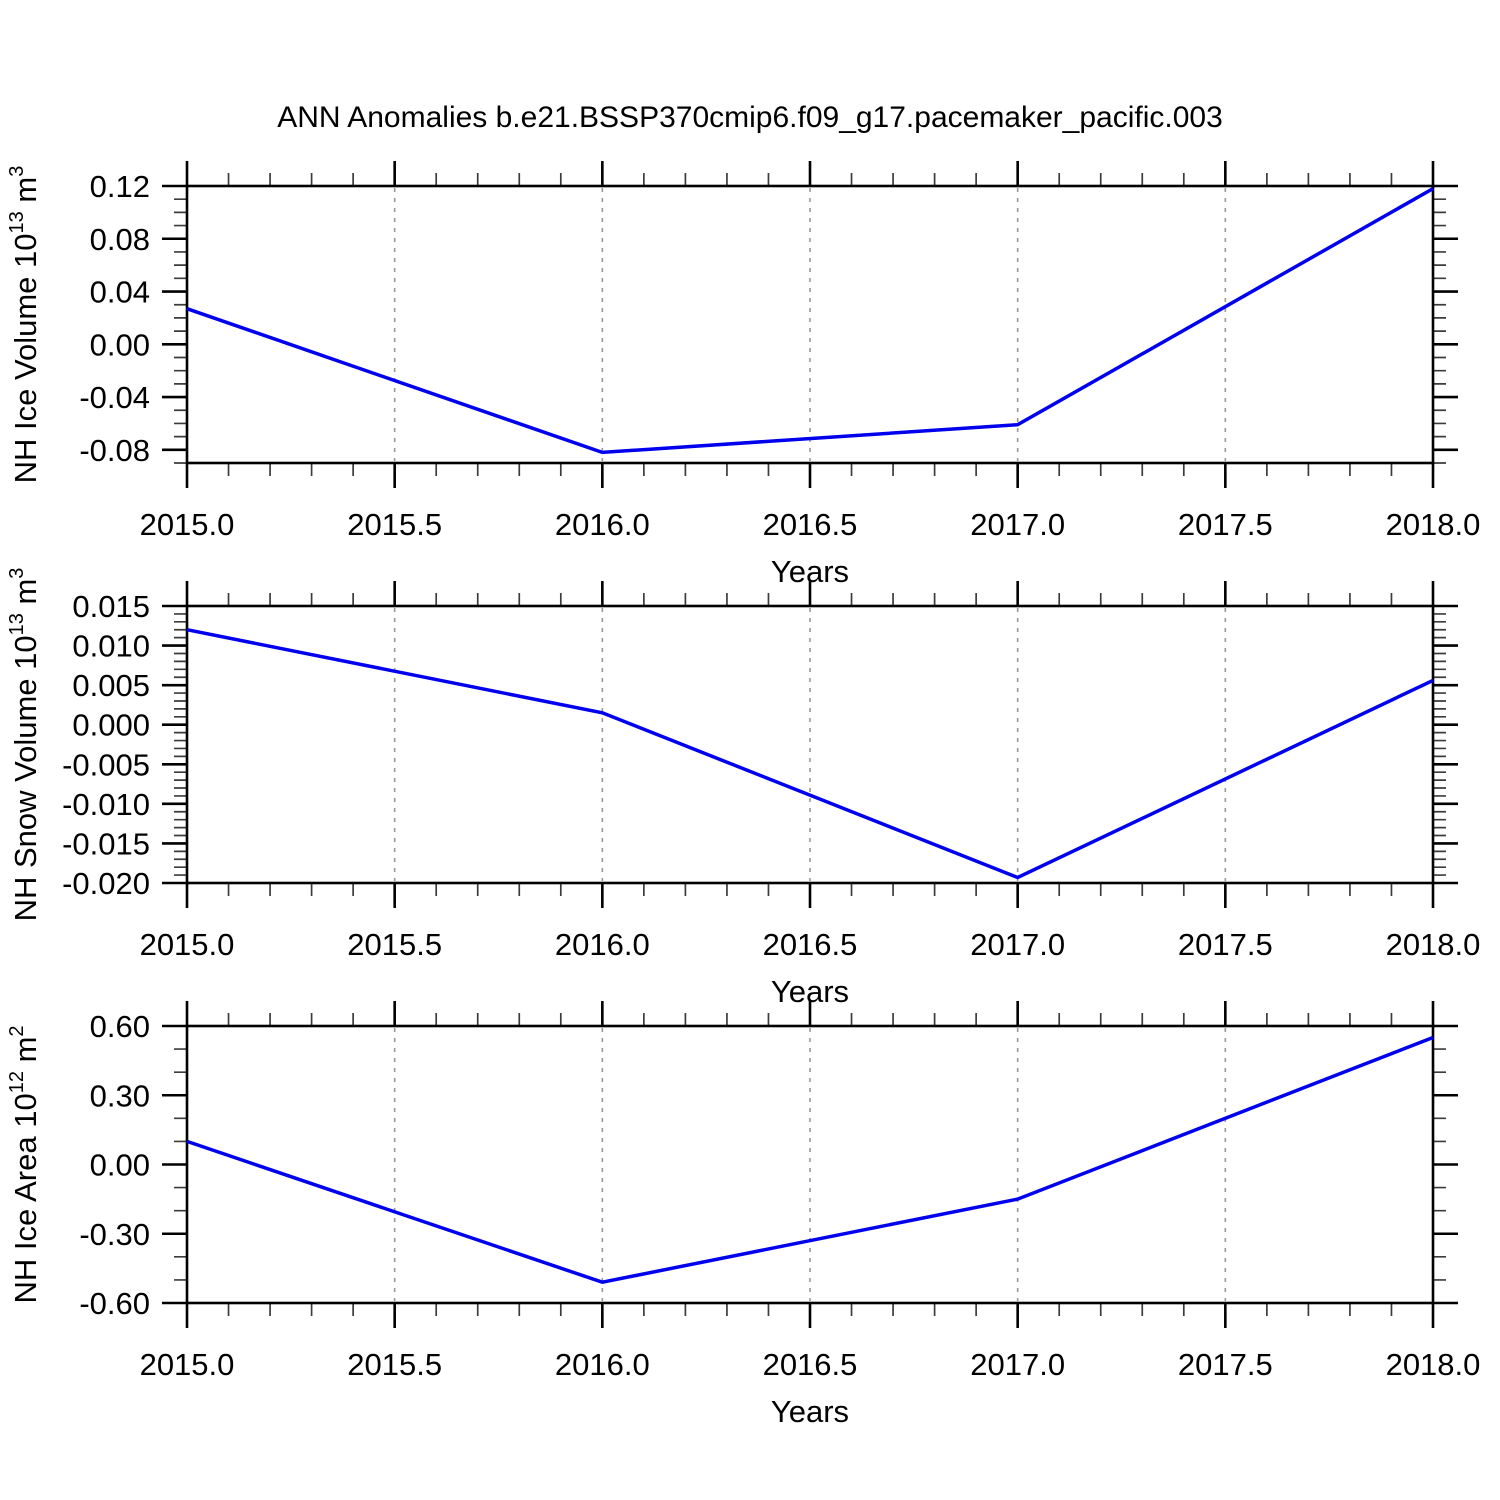 Image resolution: width=1500 pixels, height=1500 pixels. What do you see at coordinates (24, 1164) in the screenshot?
I see `y-axis-title: NH Ice Area 1012 m2` at bounding box center [24, 1164].